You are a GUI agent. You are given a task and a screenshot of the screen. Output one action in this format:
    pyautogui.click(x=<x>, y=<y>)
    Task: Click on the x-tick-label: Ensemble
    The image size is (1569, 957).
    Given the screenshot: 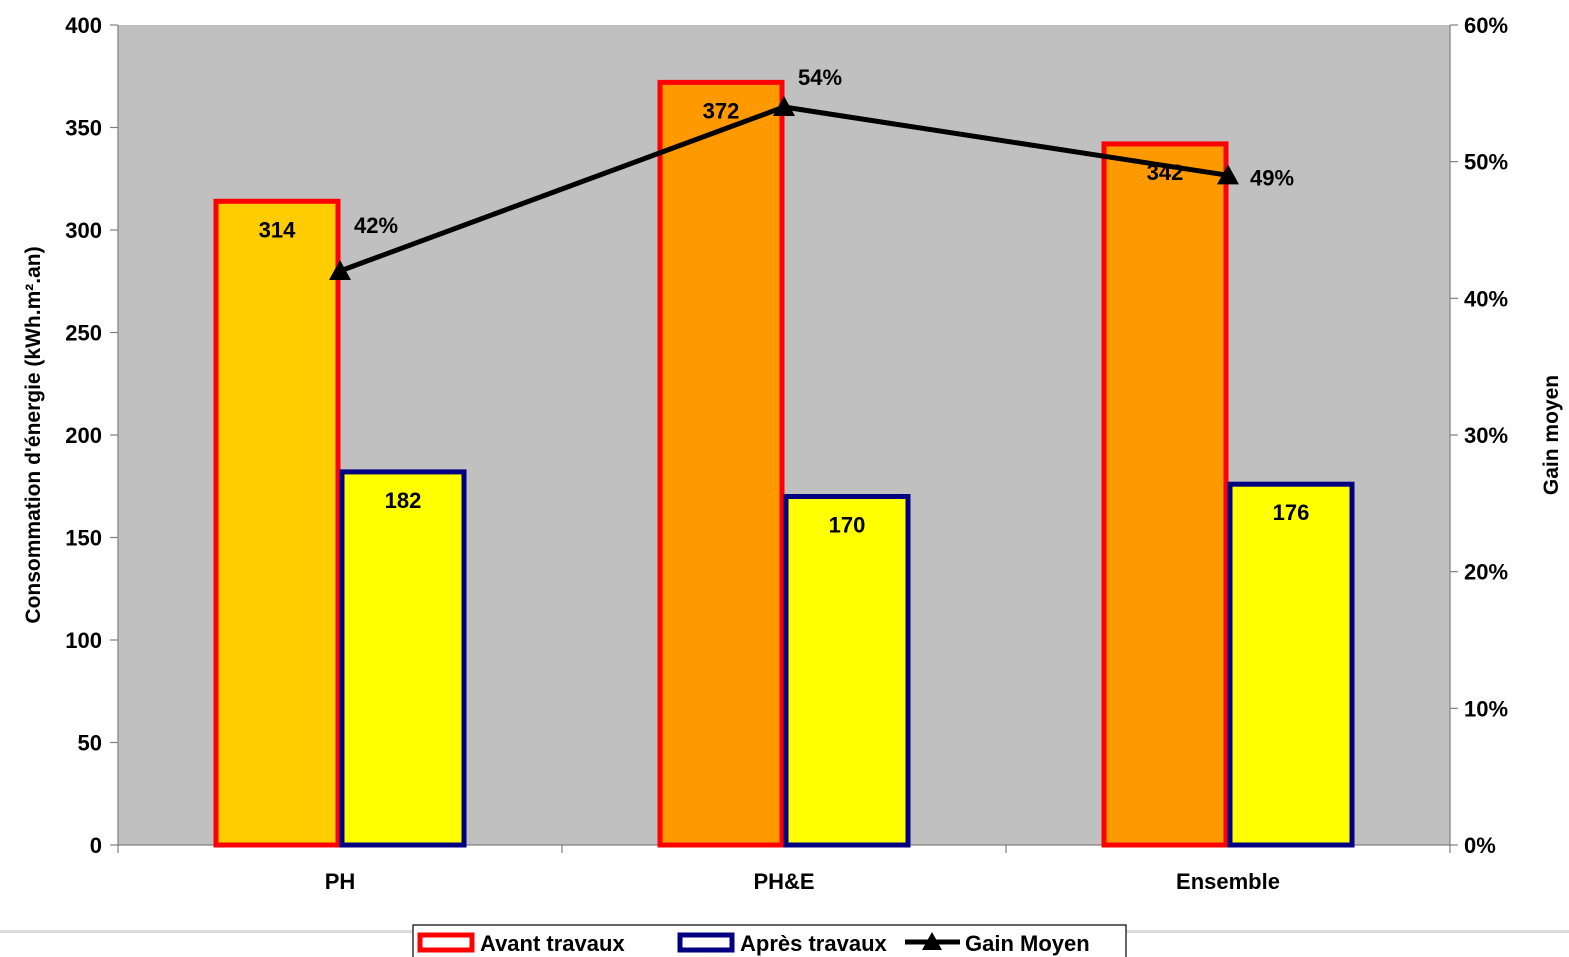 What is the action you would take?
    pyautogui.click(x=1228, y=881)
    